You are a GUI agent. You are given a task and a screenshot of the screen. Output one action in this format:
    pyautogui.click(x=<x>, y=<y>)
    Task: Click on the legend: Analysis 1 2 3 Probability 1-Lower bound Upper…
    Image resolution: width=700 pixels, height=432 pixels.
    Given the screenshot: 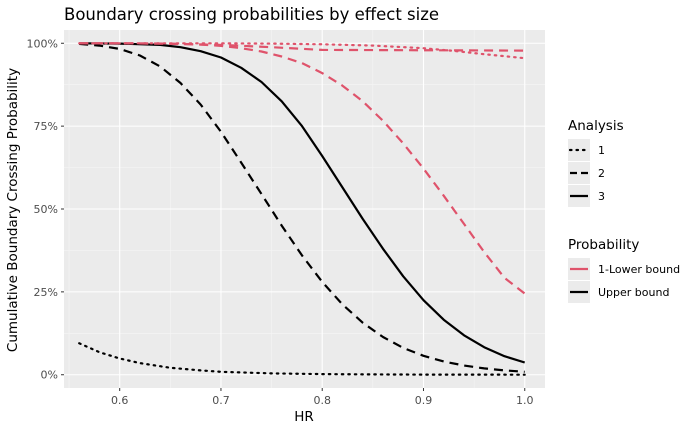 What is the action you would take?
    pyautogui.click(x=624, y=210)
    